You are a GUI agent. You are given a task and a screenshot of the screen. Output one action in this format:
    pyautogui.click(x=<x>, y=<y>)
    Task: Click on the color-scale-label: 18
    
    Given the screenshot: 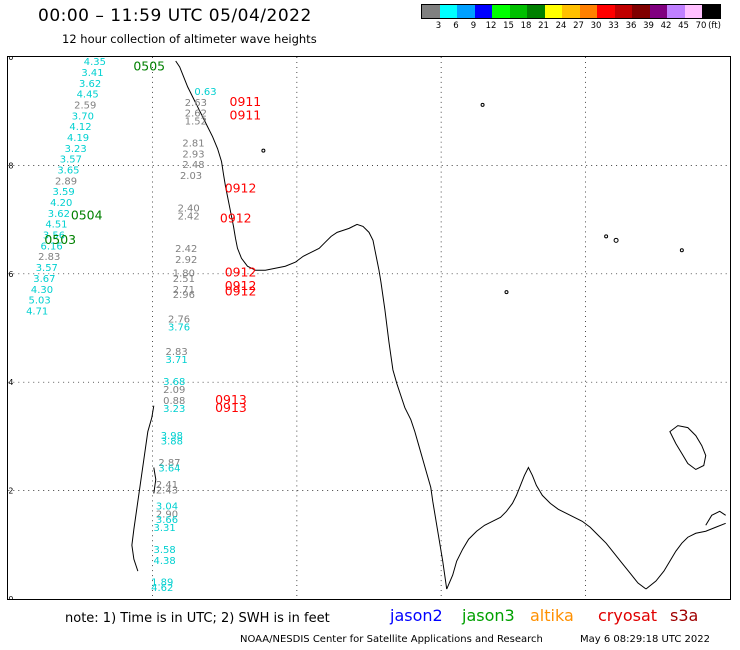 What is the action you would take?
    pyautogui.click(x=526, y=26)
    